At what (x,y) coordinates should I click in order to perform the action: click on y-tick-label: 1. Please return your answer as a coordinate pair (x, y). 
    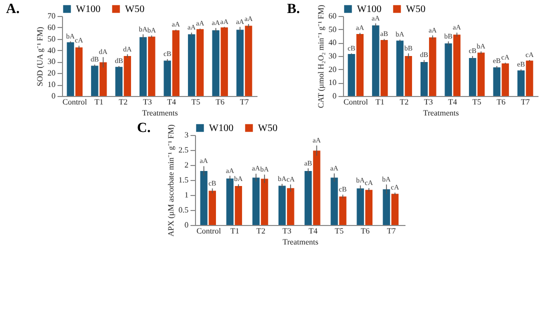
    Looking at the image, I should click on (186, 195).